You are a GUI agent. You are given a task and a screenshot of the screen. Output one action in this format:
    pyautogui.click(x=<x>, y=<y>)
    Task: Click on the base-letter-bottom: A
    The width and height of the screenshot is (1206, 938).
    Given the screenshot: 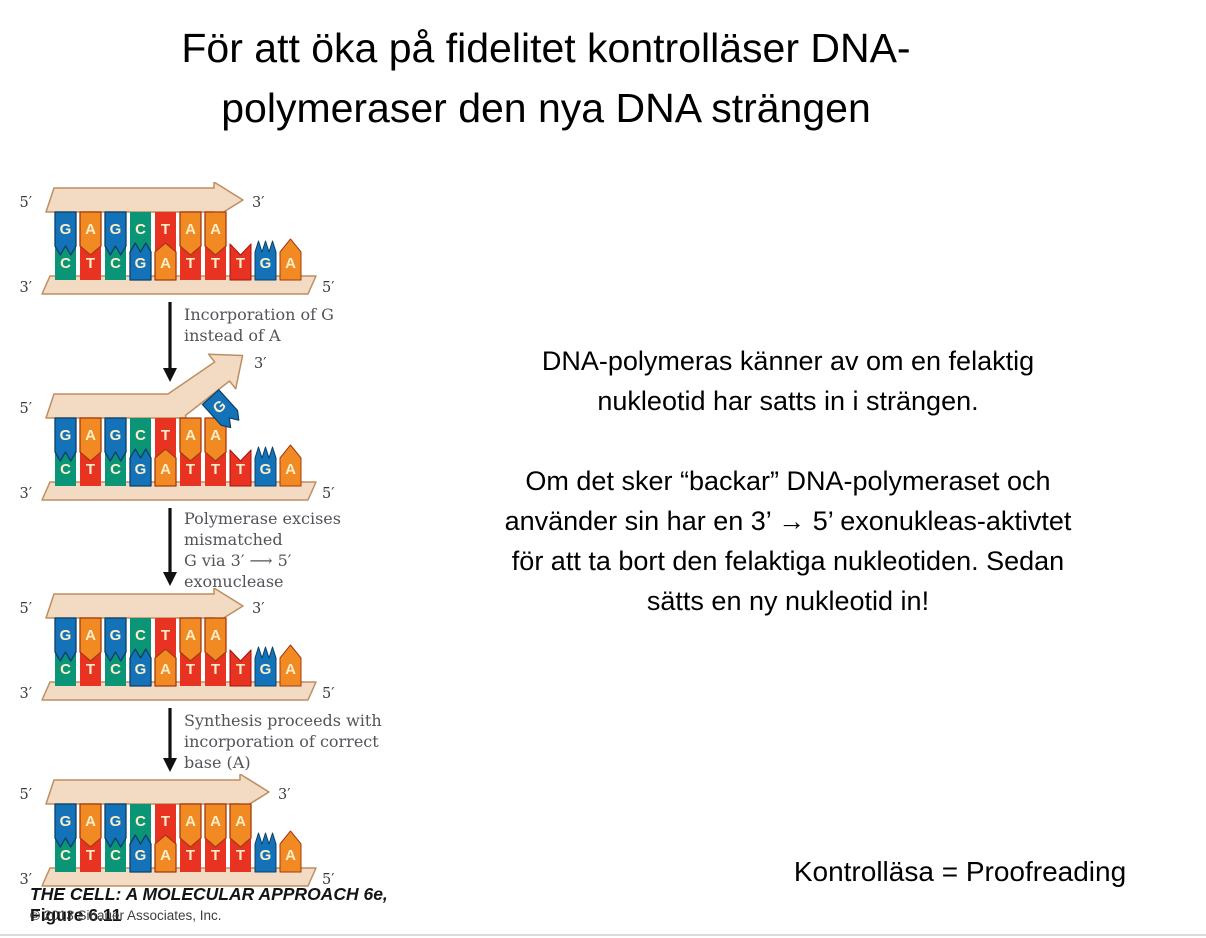 What is the action you would take?
    pyautogui.click(x=290, y=263)
    